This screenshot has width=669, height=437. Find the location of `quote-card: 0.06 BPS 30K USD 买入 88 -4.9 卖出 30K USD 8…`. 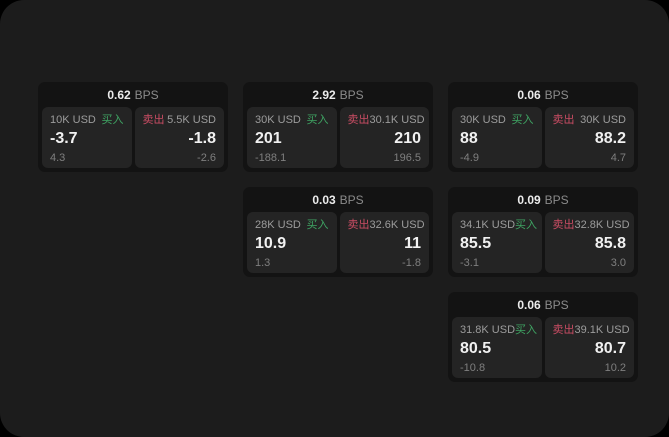

quote-card: 0.06 BPS 30K USD 买入 88 -4.9 卖出 30K USD 8… is located at coordinates (543, 127).